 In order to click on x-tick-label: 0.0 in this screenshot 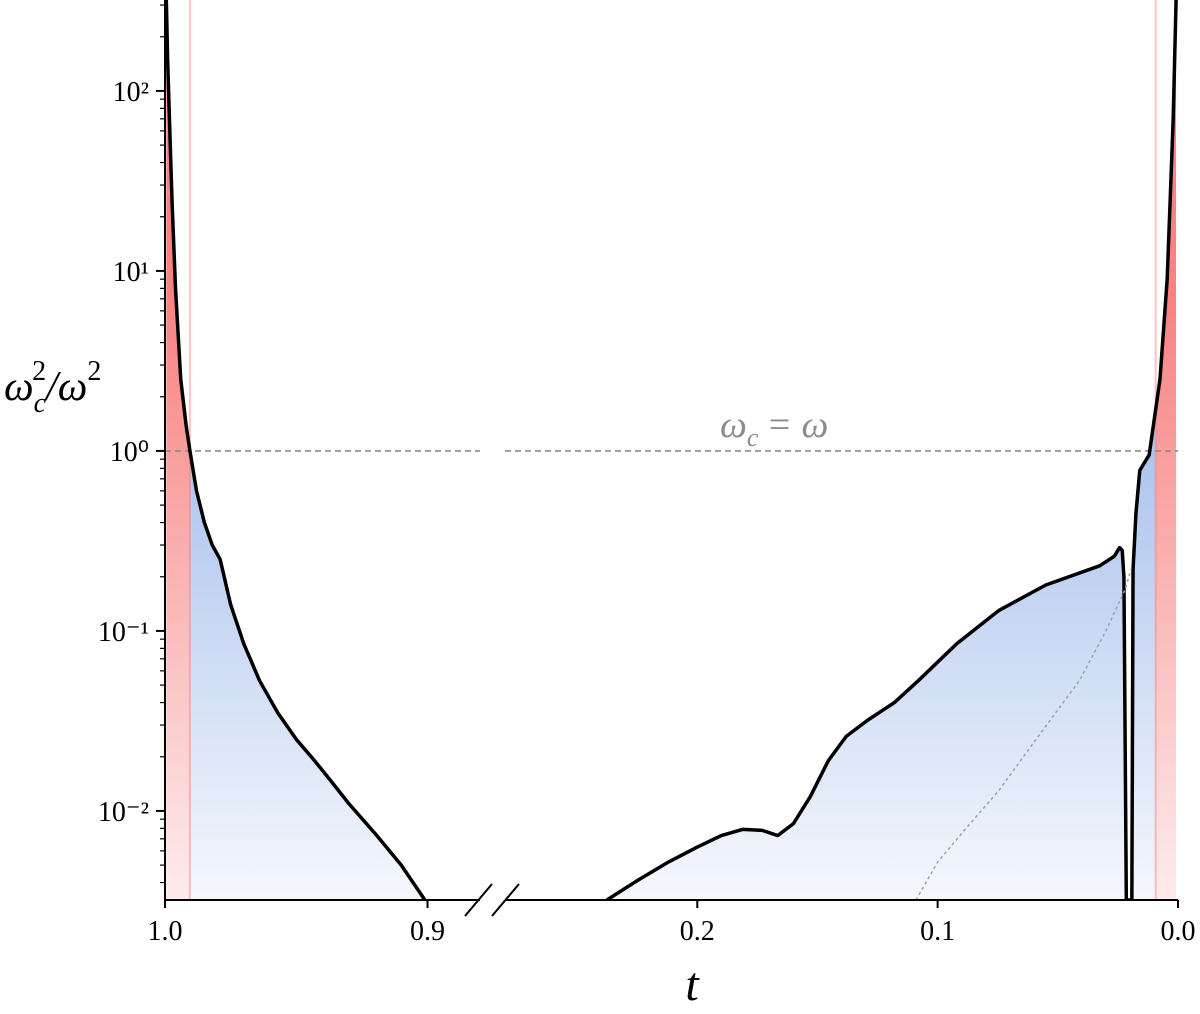, I will do `click(1178, 931)`.